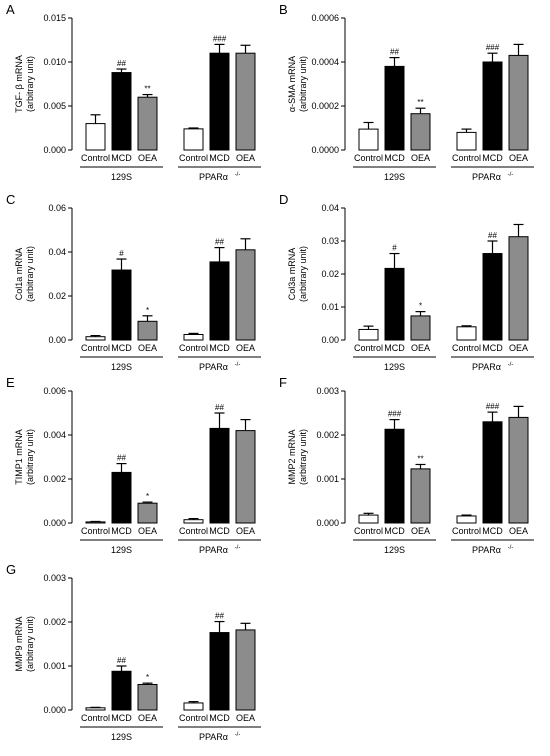  Describe the element at coordinates (330, 208) in the screenshot. I see `y-tick-label: 0.04` at that location.